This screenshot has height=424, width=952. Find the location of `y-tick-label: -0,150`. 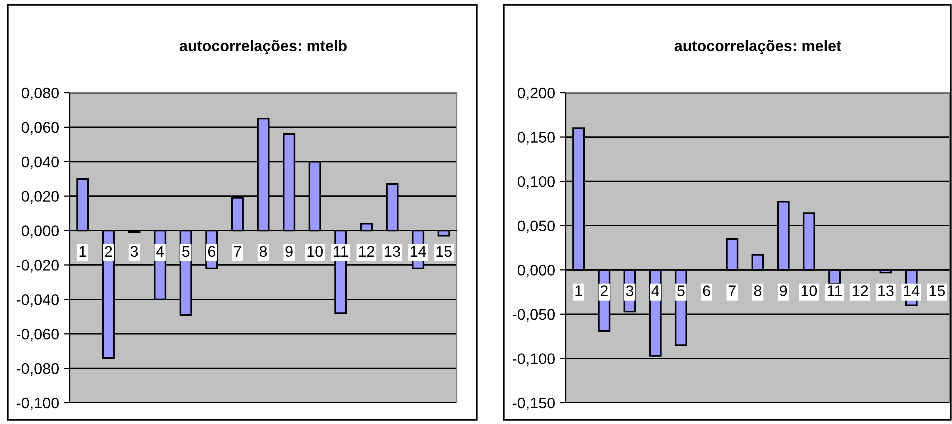

y-tick-label: -0,150 is located at coordinates (533, 404).